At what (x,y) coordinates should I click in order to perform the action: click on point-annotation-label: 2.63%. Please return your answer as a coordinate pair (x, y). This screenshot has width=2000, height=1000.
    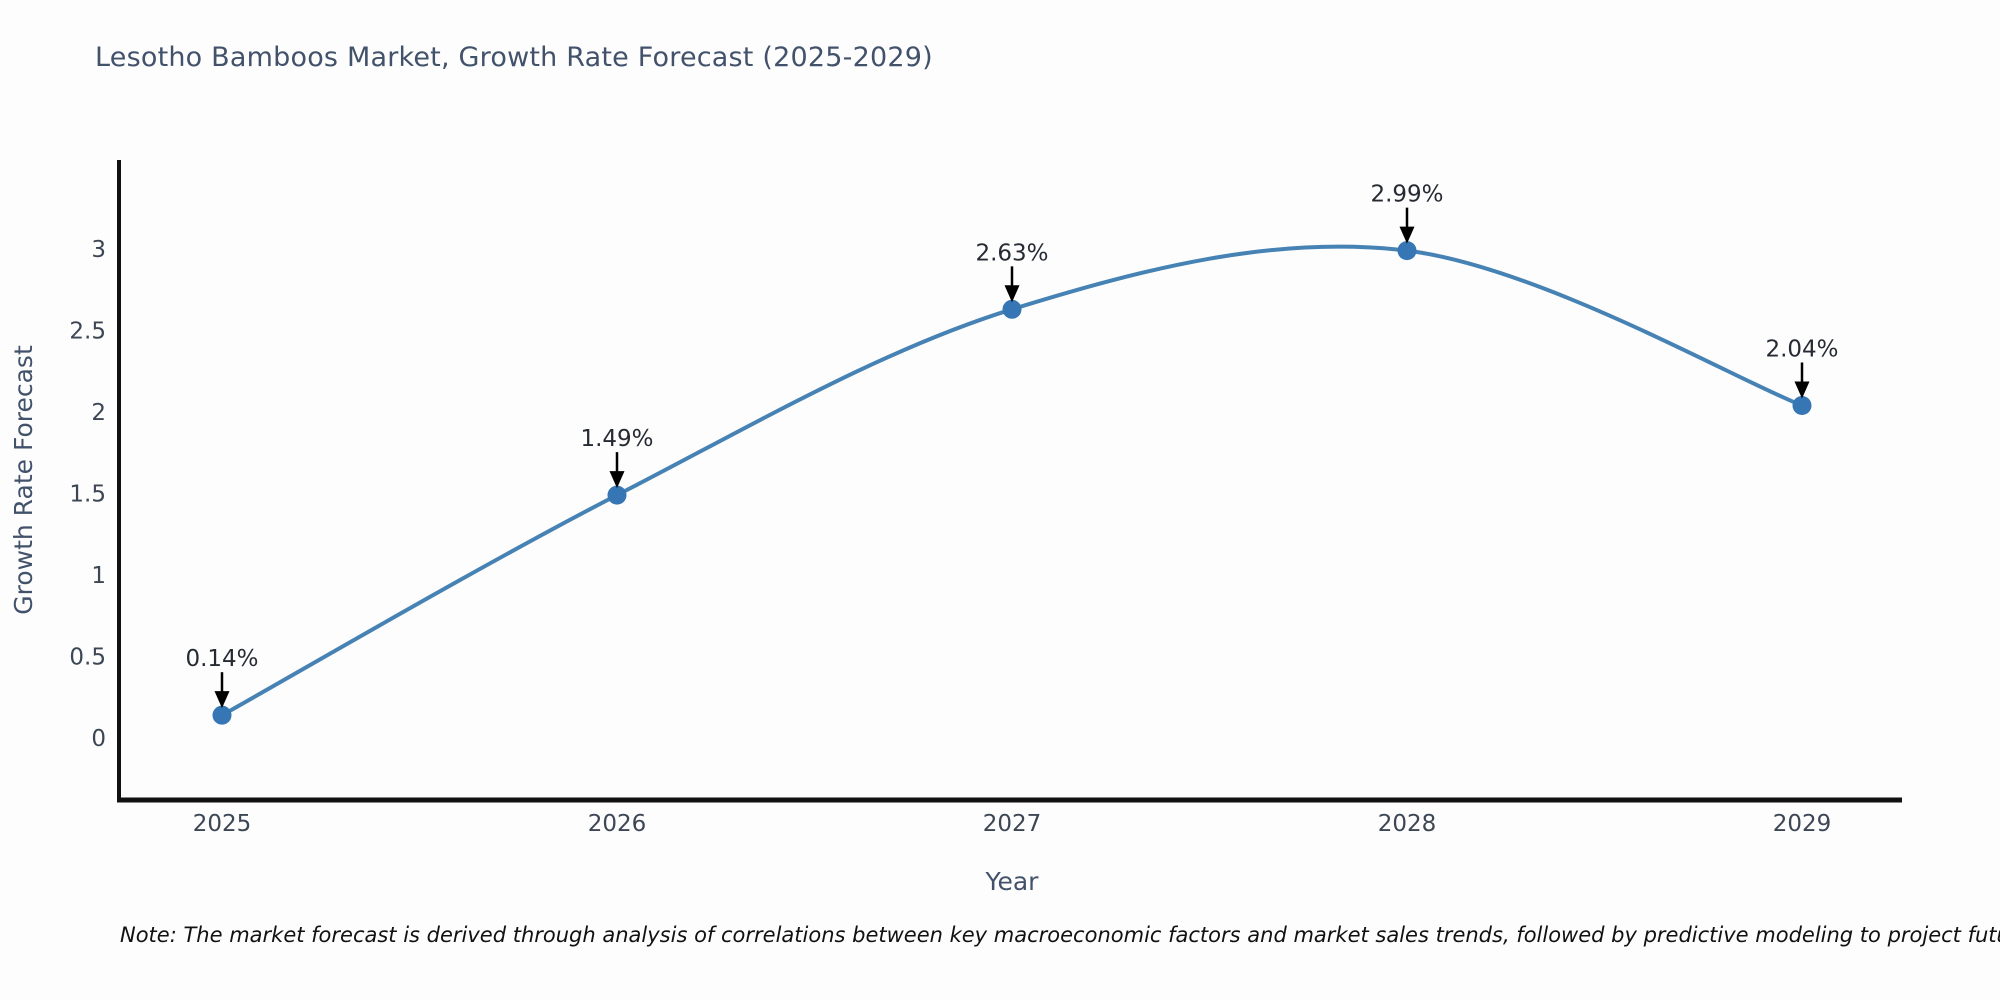
    Looking at the image, I should click on (1011, 253).